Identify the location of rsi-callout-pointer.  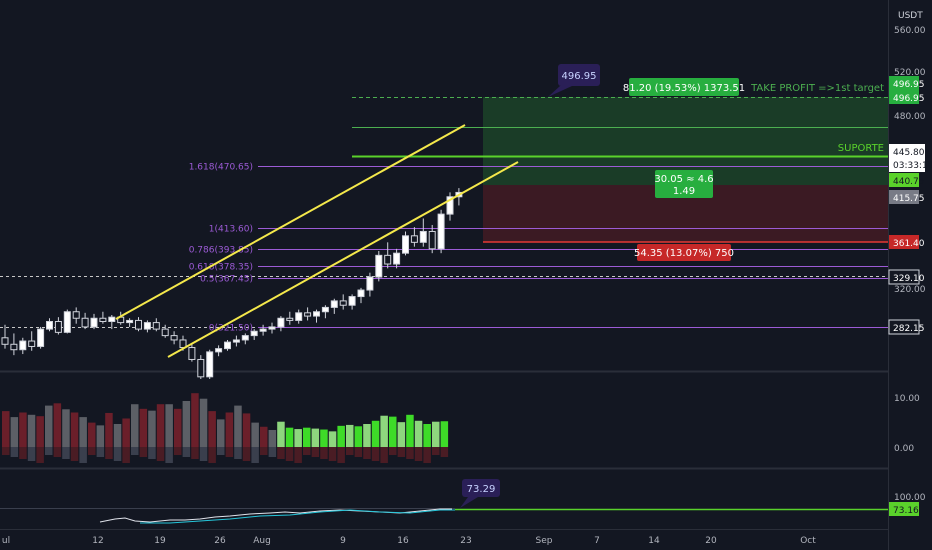
(469, 502).